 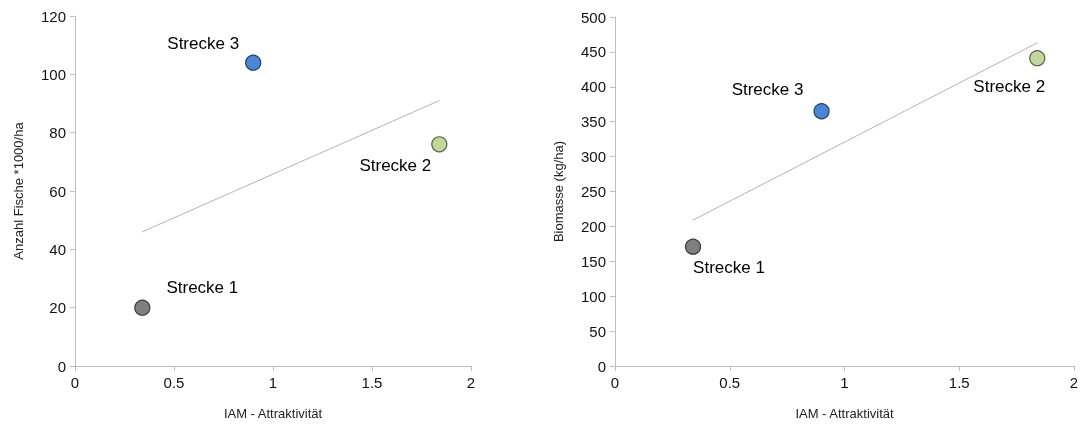 What do you see at coordinates (57, 249) in the screenshot?
I see `y-tick-label: 40` at bounding box center [57, 249].